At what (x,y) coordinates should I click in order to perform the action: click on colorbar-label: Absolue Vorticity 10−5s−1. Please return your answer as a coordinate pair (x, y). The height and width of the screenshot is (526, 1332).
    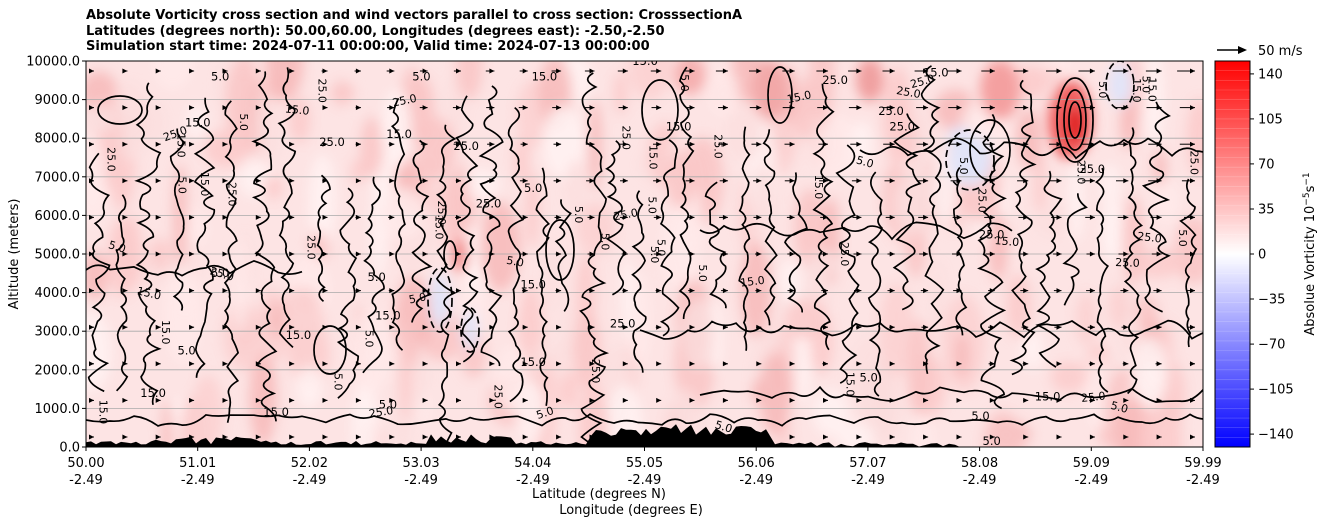
    Looking at the image, I should click on (1310, 253).